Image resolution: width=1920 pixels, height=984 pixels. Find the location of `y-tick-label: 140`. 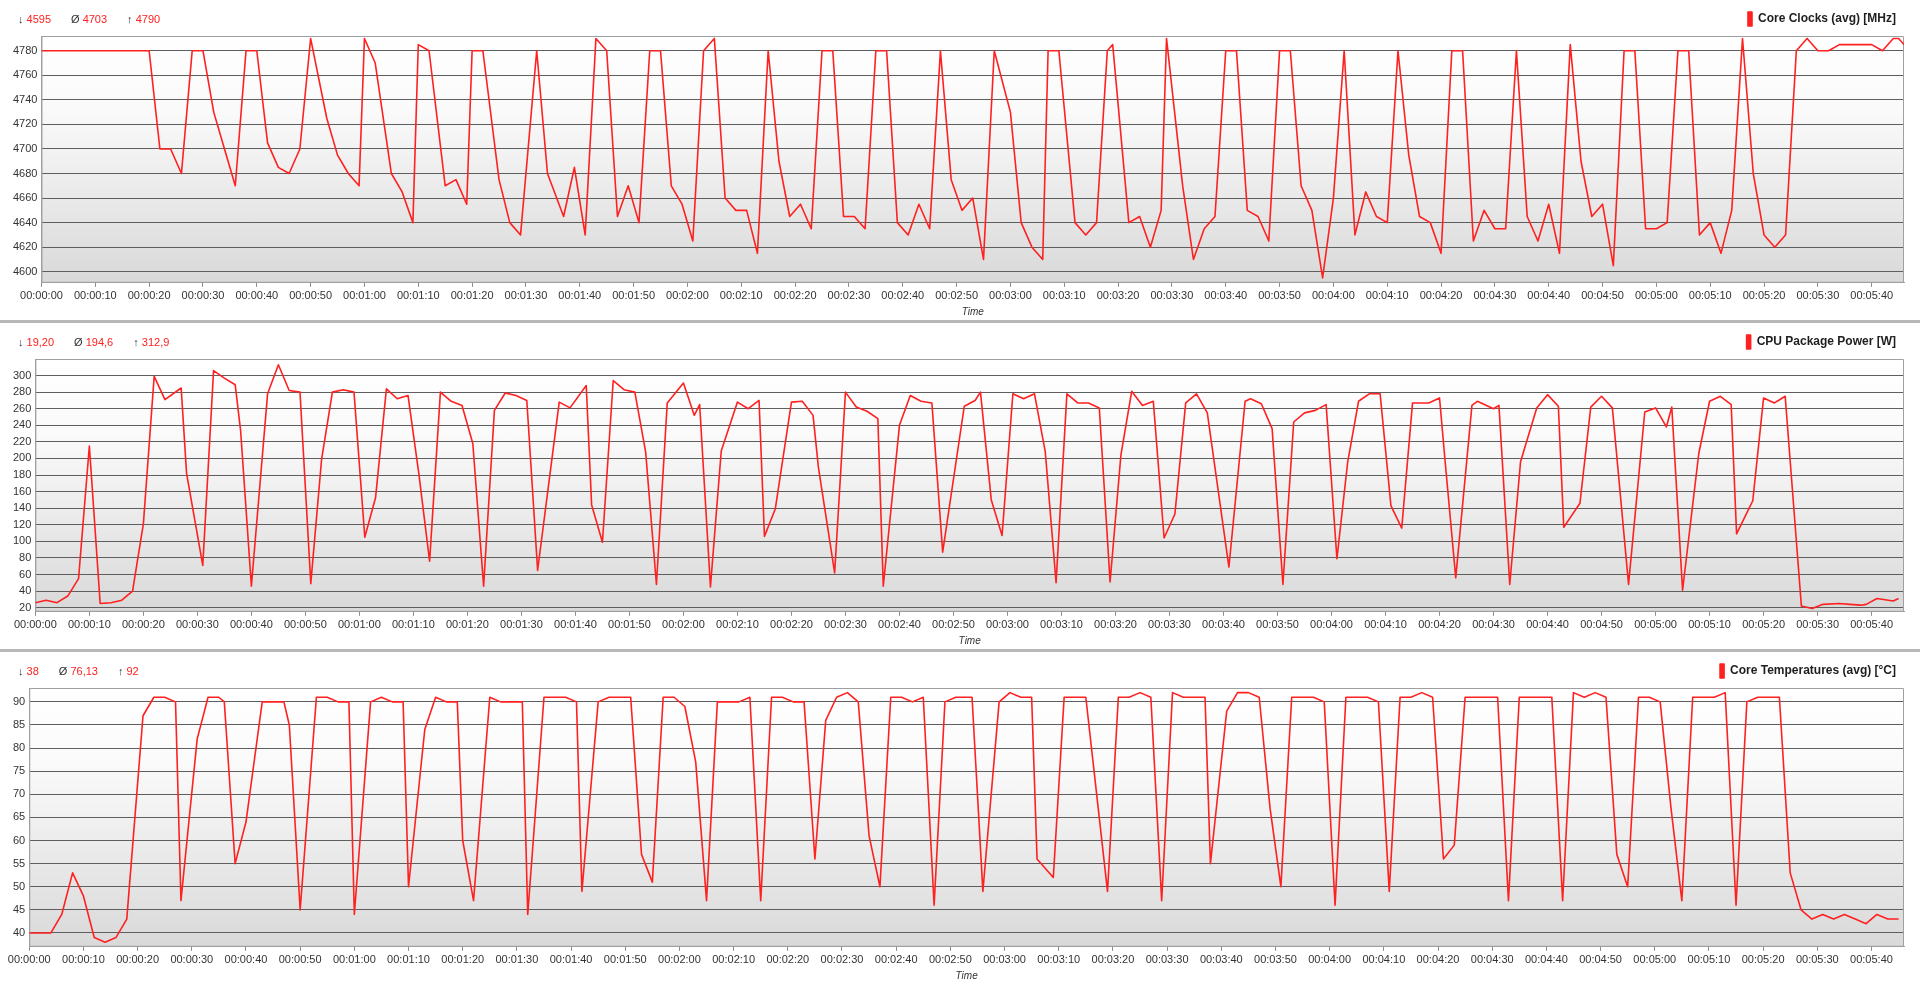

y-tick-label: 140 is located at coordinates (22, 507).